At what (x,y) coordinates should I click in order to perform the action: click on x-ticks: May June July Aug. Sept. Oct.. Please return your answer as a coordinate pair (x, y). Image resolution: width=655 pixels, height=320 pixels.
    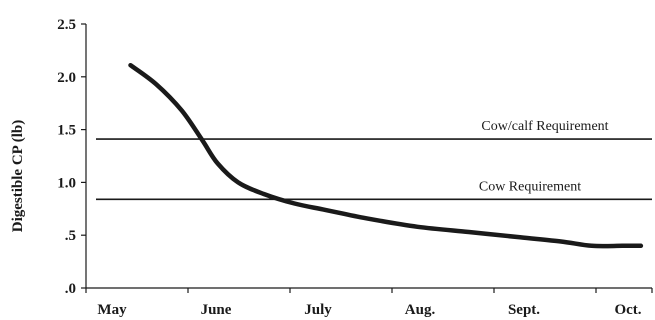
    Looking at the image, I should click on (369, 303).